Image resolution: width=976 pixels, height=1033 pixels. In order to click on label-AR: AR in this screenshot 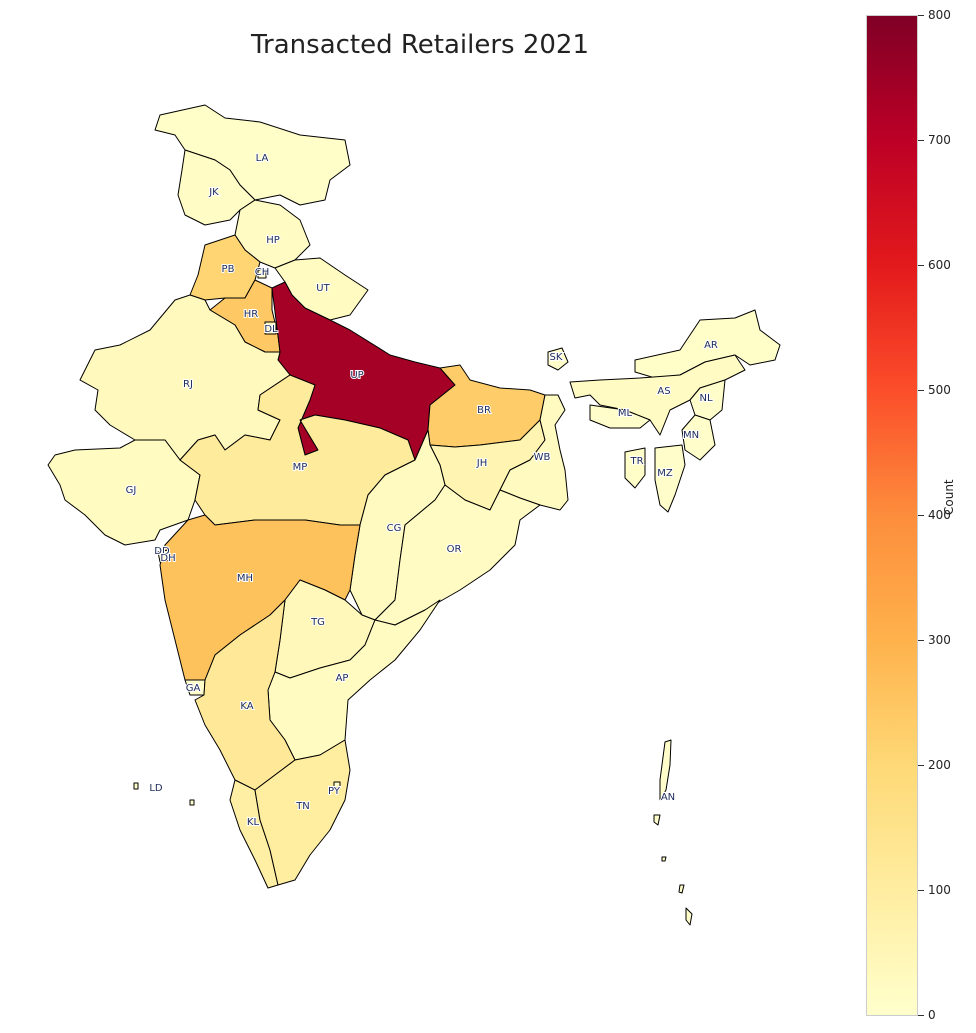, I will do `click(711, 345)`.